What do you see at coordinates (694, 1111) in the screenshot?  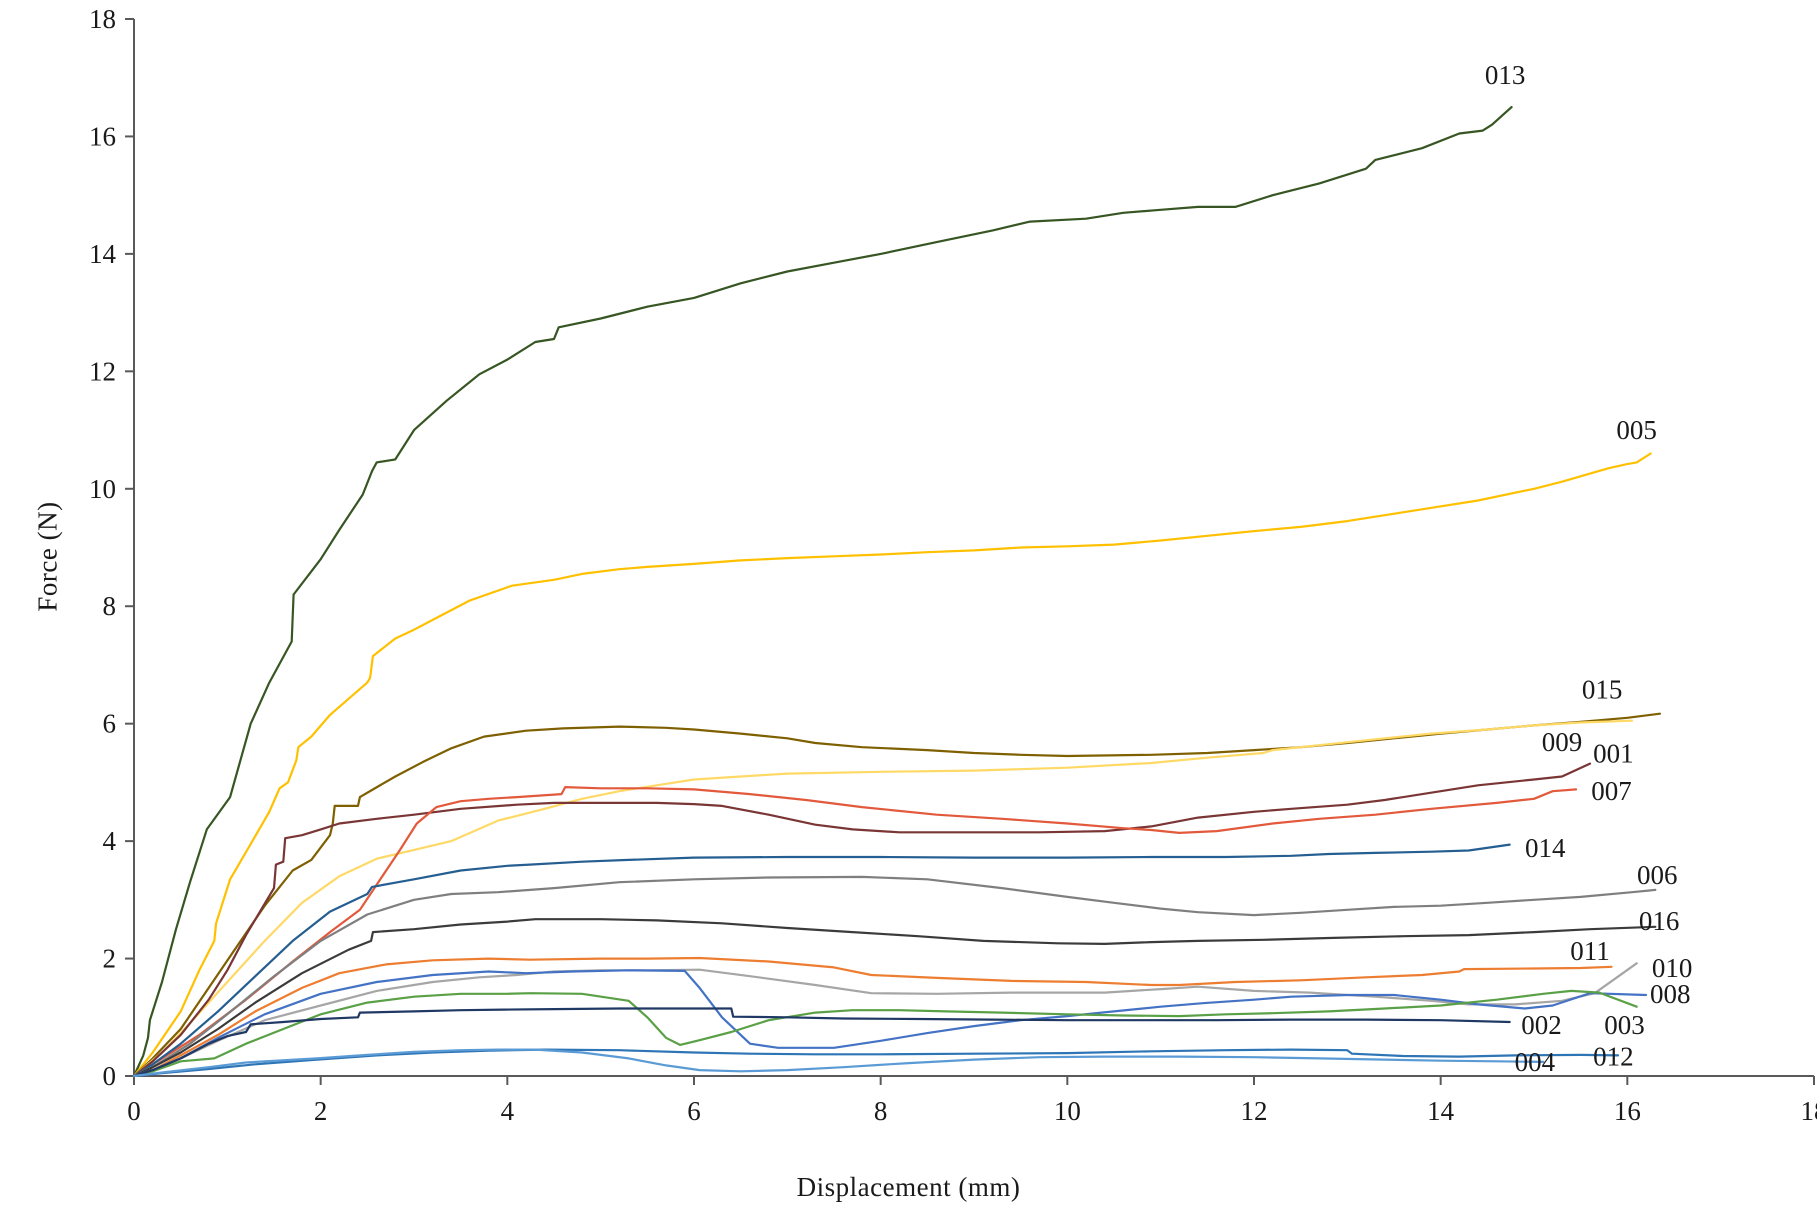 I see `x-tick-label: 6` at bounding box center [694, 1111].